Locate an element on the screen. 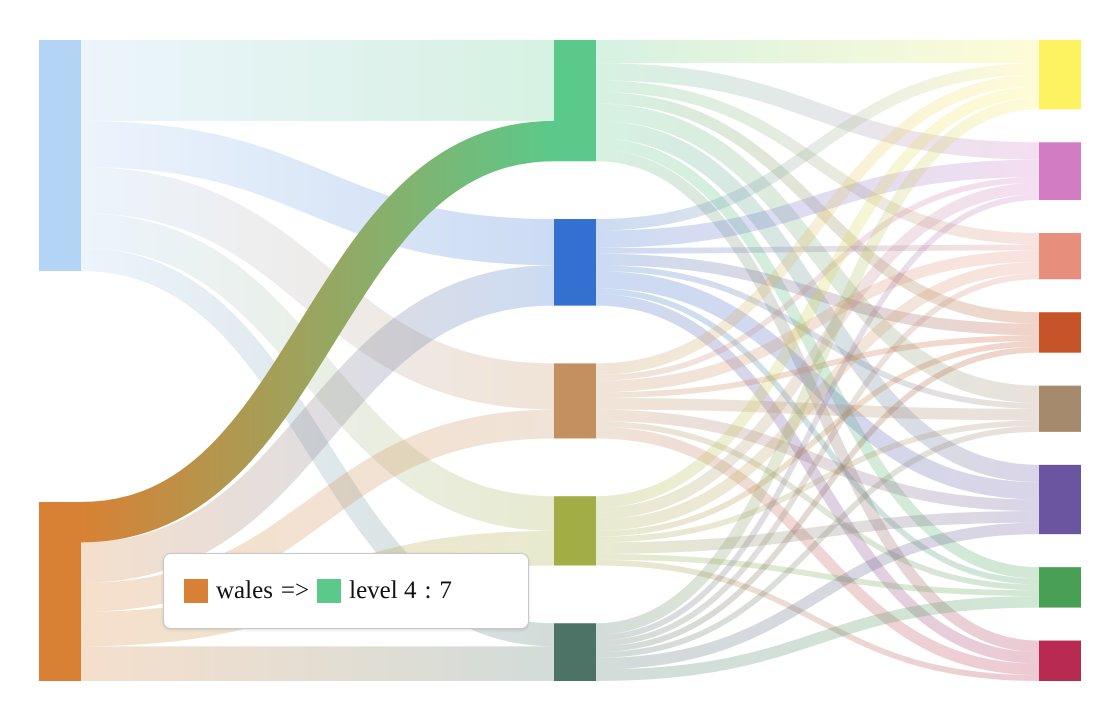  tooltip-arrow: => is located at coordinates (295, 590).